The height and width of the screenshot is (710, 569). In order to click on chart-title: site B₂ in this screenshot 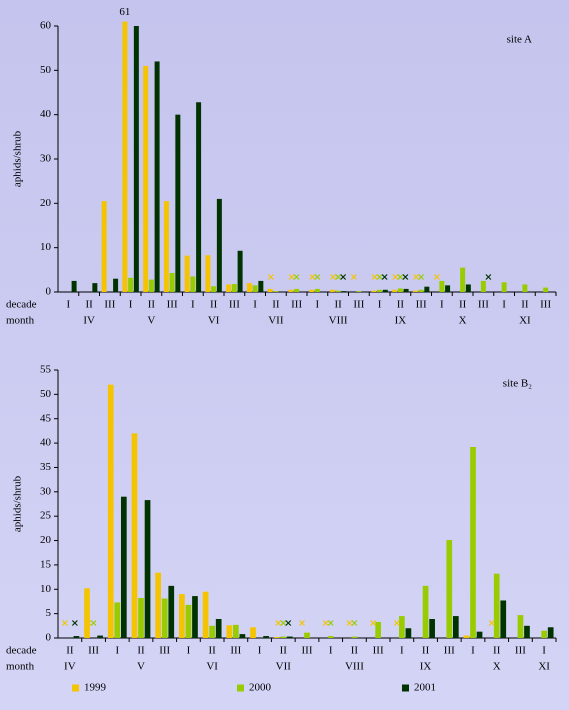, I will do `click(517, 384)`.